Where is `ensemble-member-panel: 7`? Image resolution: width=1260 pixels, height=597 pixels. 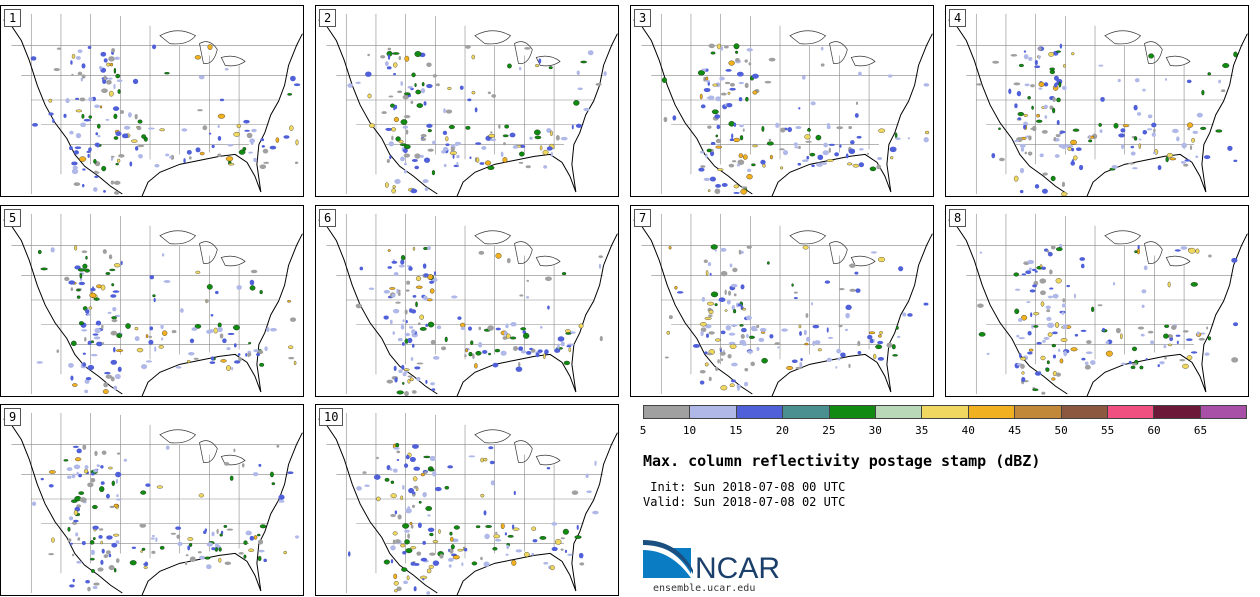
ensemble-member-panel: 7 is located at coordinates (782, 301).